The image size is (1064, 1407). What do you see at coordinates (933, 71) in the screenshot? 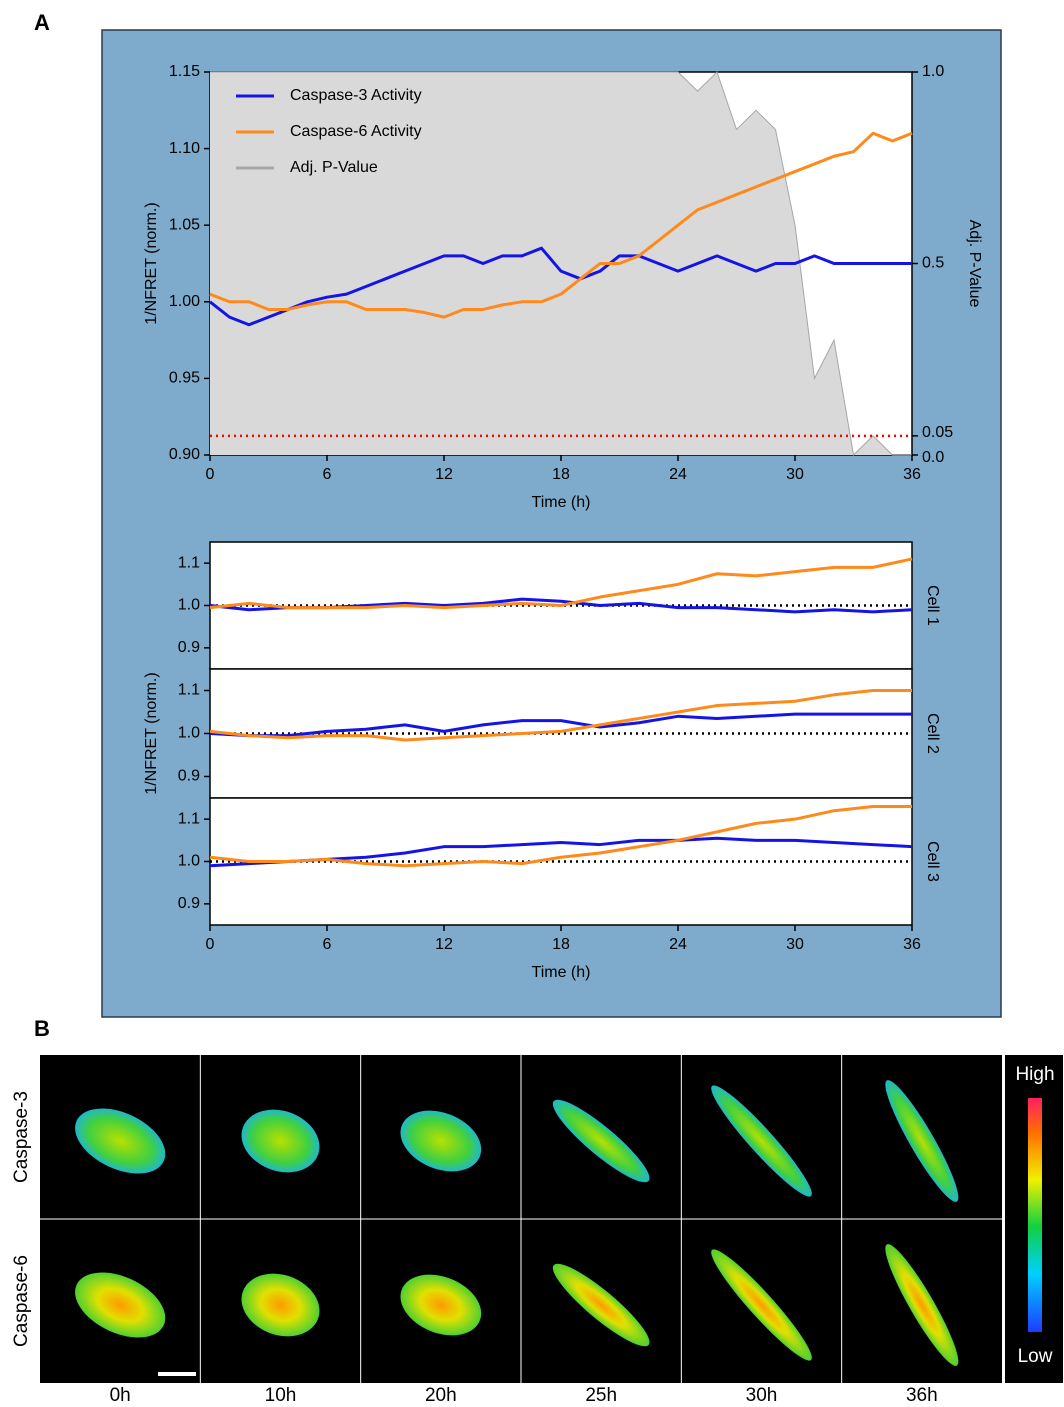
I see `y2-tick-label: 1.0` at bounding box center [933, 71].